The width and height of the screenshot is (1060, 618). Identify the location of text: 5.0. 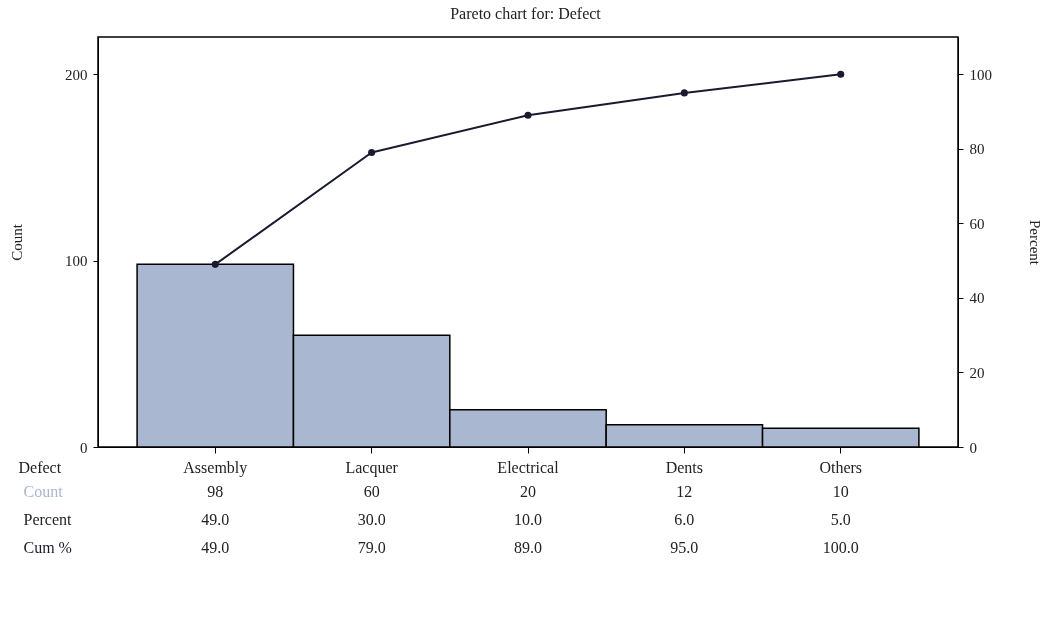
(840, 519).